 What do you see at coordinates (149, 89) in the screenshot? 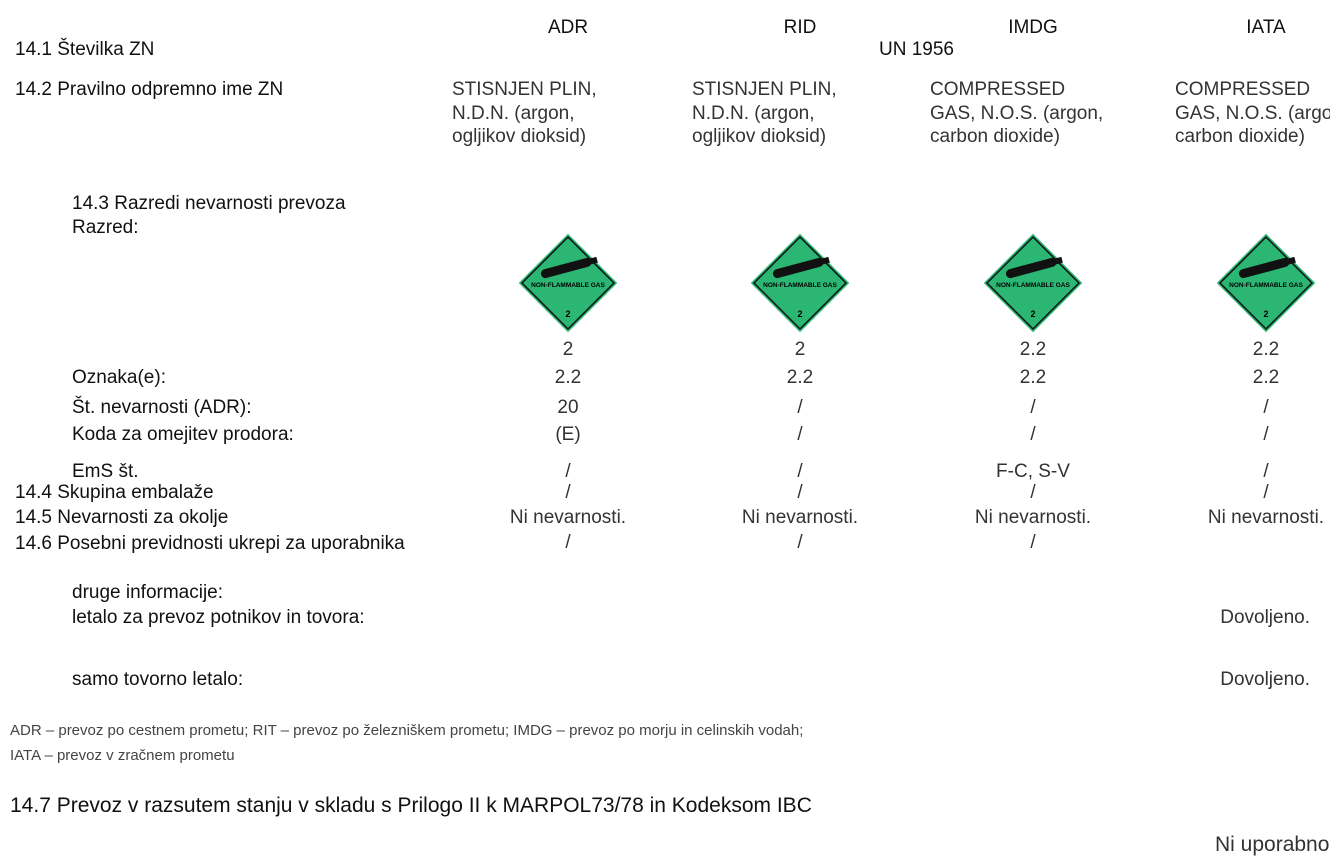
I see `row-label: 14.2 Pravilno odpremno ime ZN` at bounding box center [149, 89].